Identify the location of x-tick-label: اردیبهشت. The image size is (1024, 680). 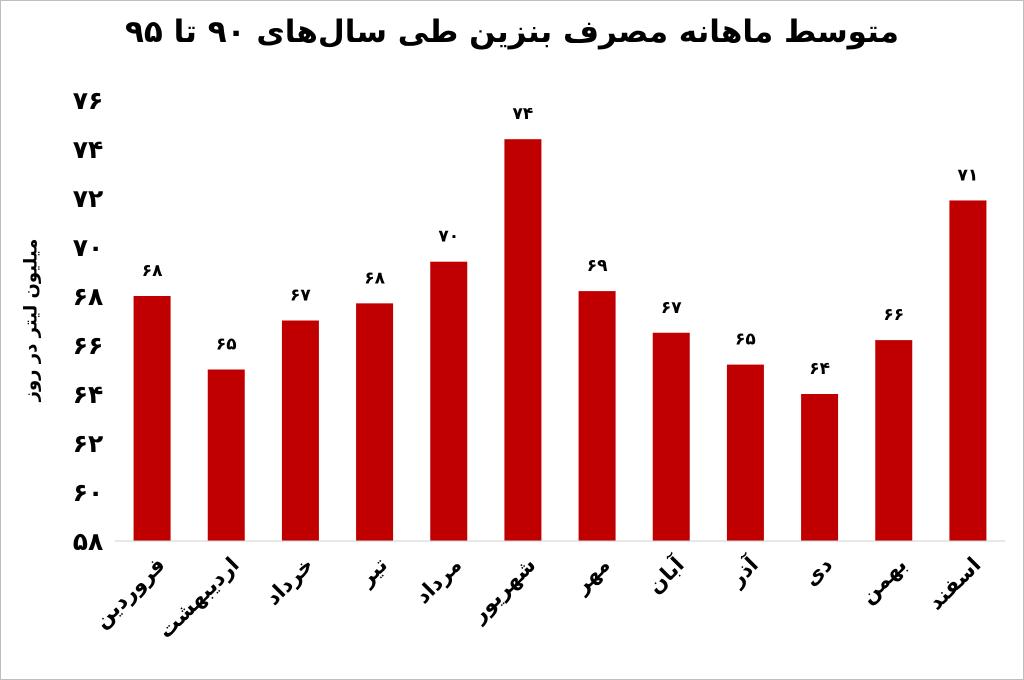
(198, 598).